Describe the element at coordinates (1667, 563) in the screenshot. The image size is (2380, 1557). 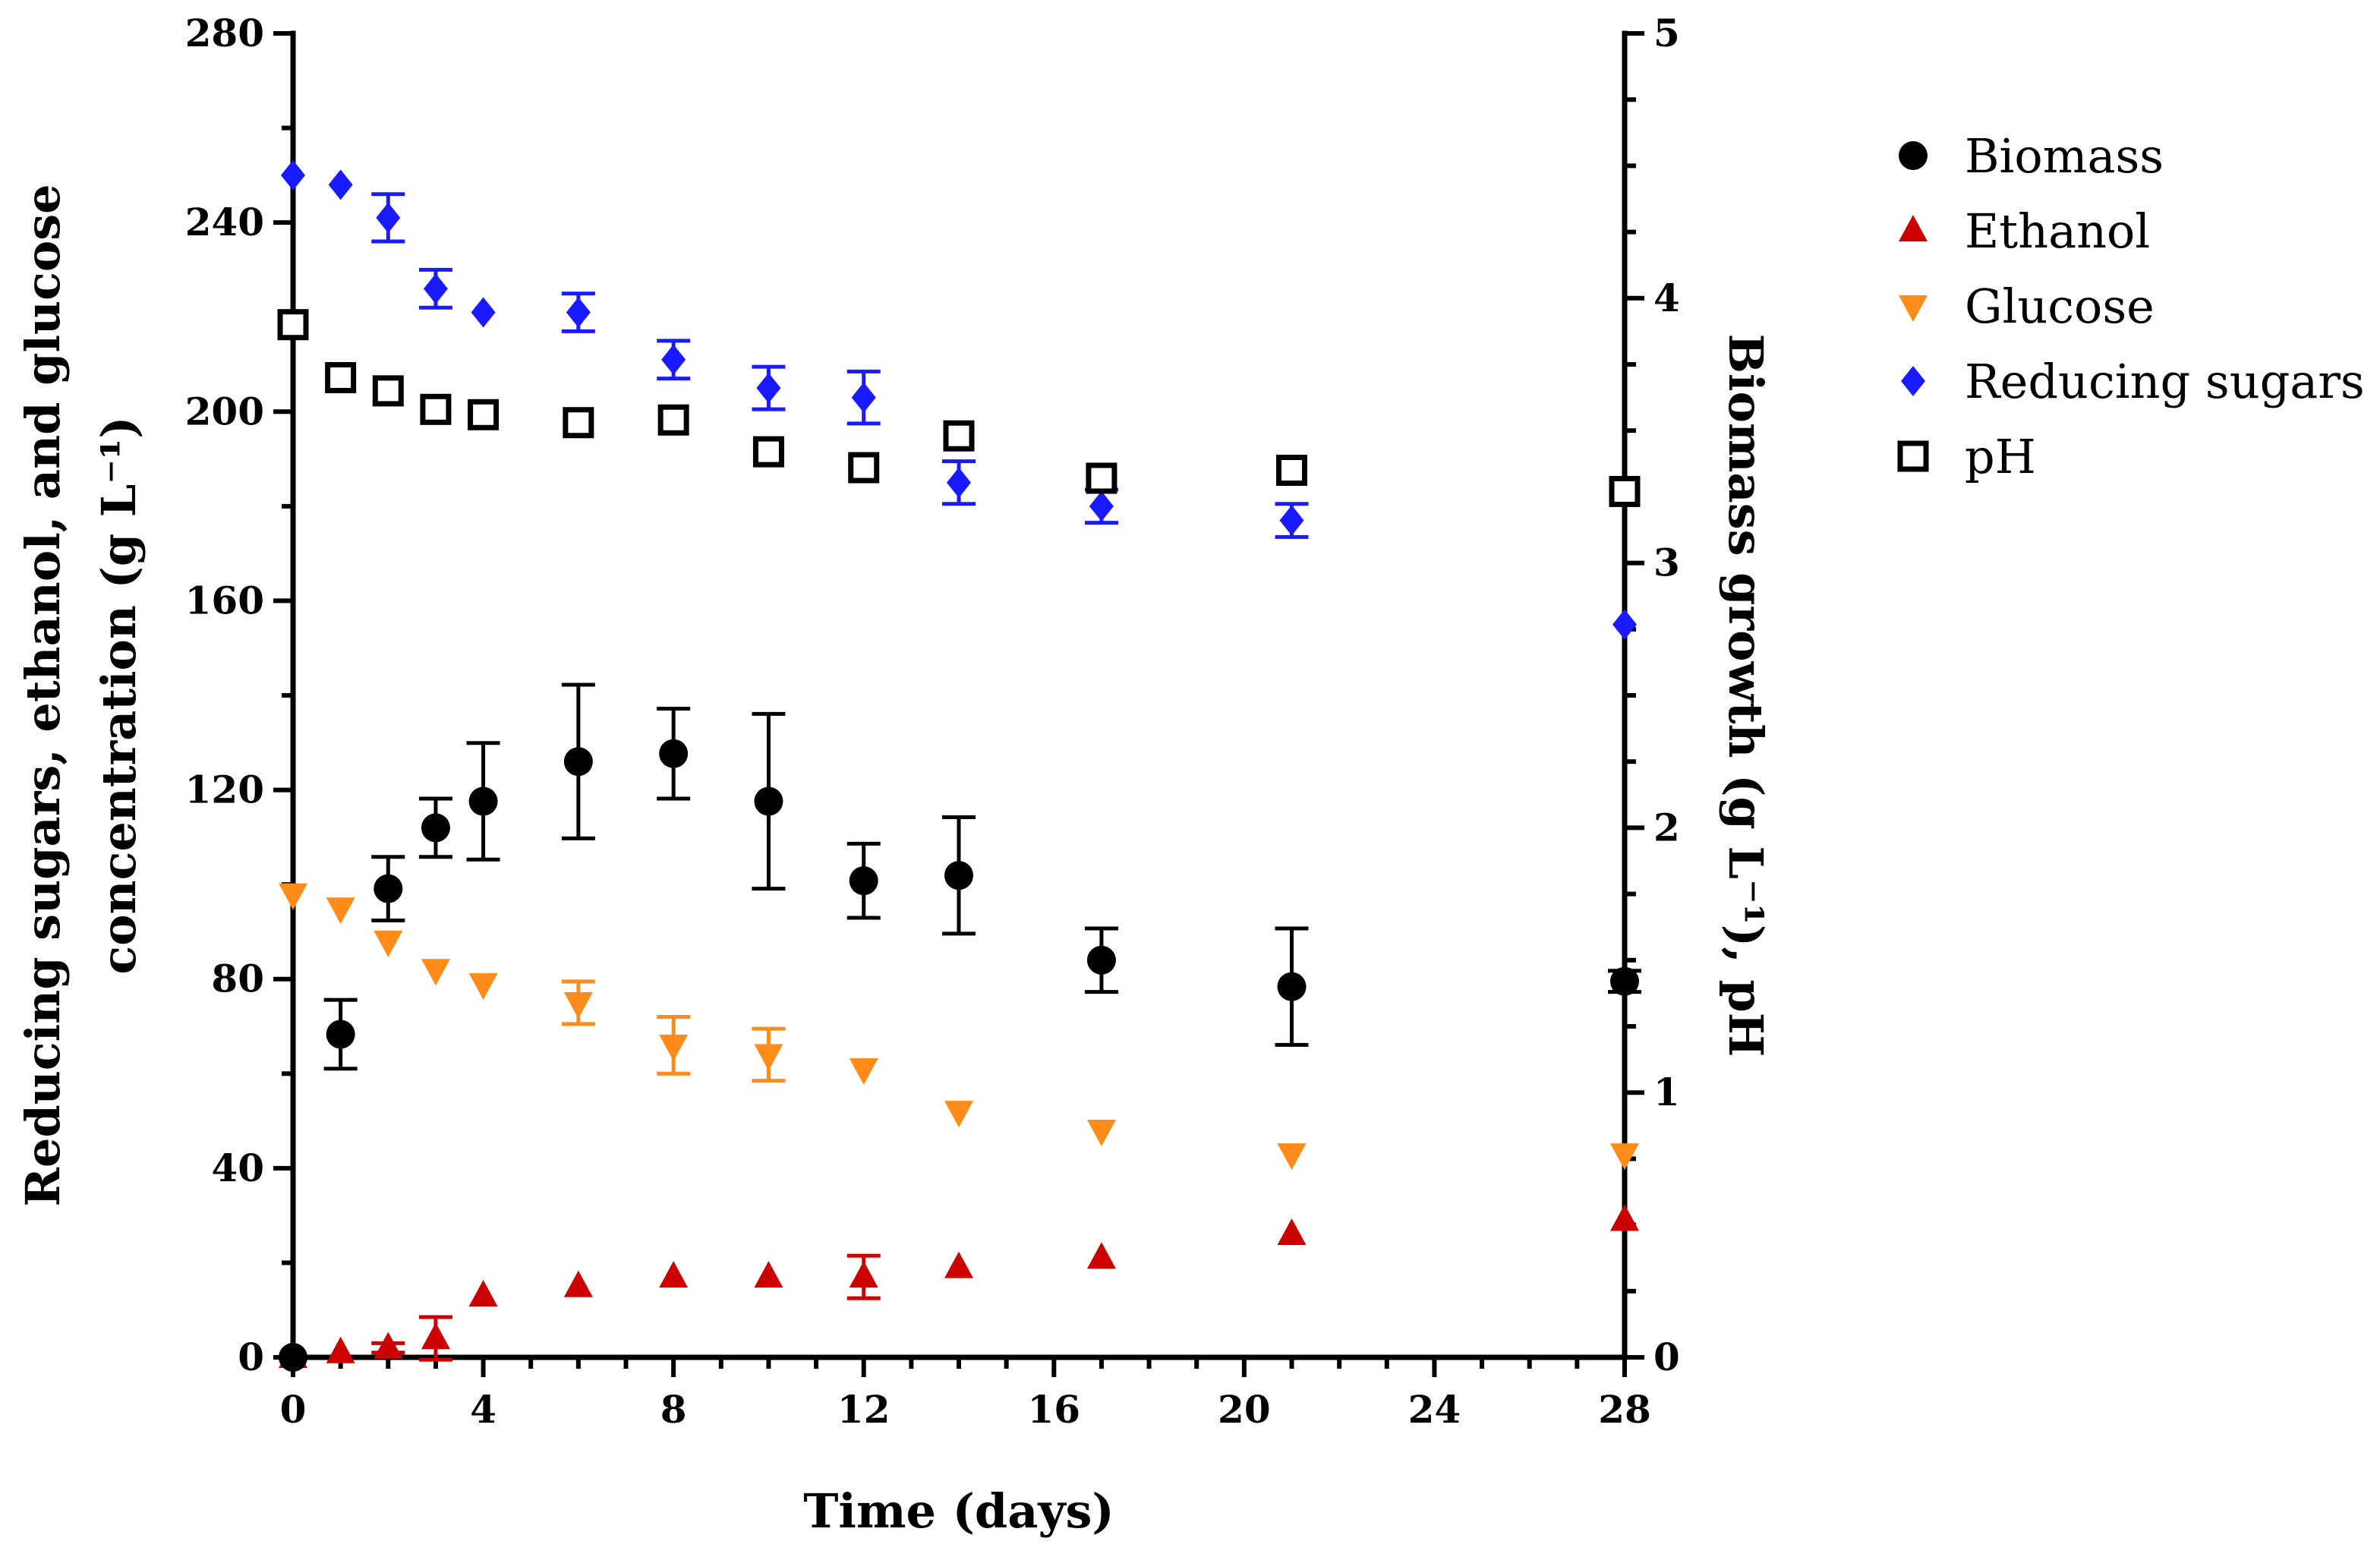
I see `y-right-tick-label: 3` at that location.